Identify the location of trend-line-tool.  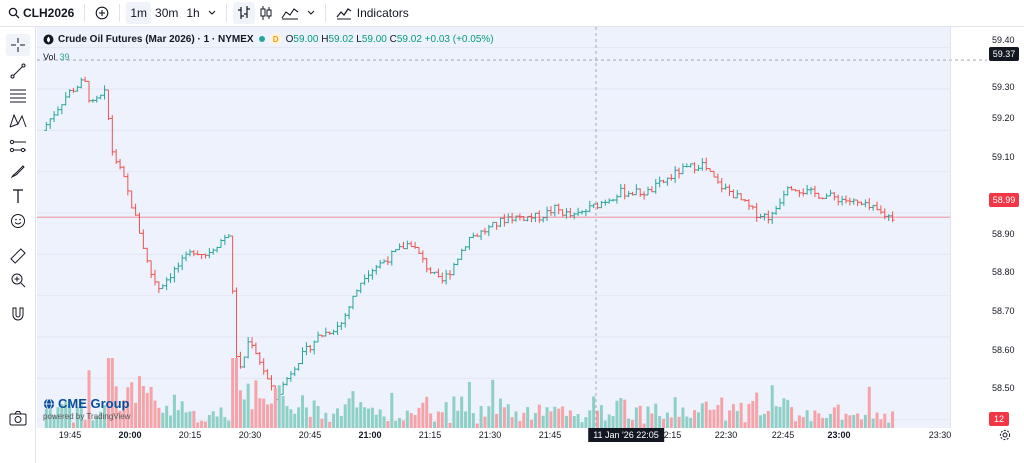
(18, 71).